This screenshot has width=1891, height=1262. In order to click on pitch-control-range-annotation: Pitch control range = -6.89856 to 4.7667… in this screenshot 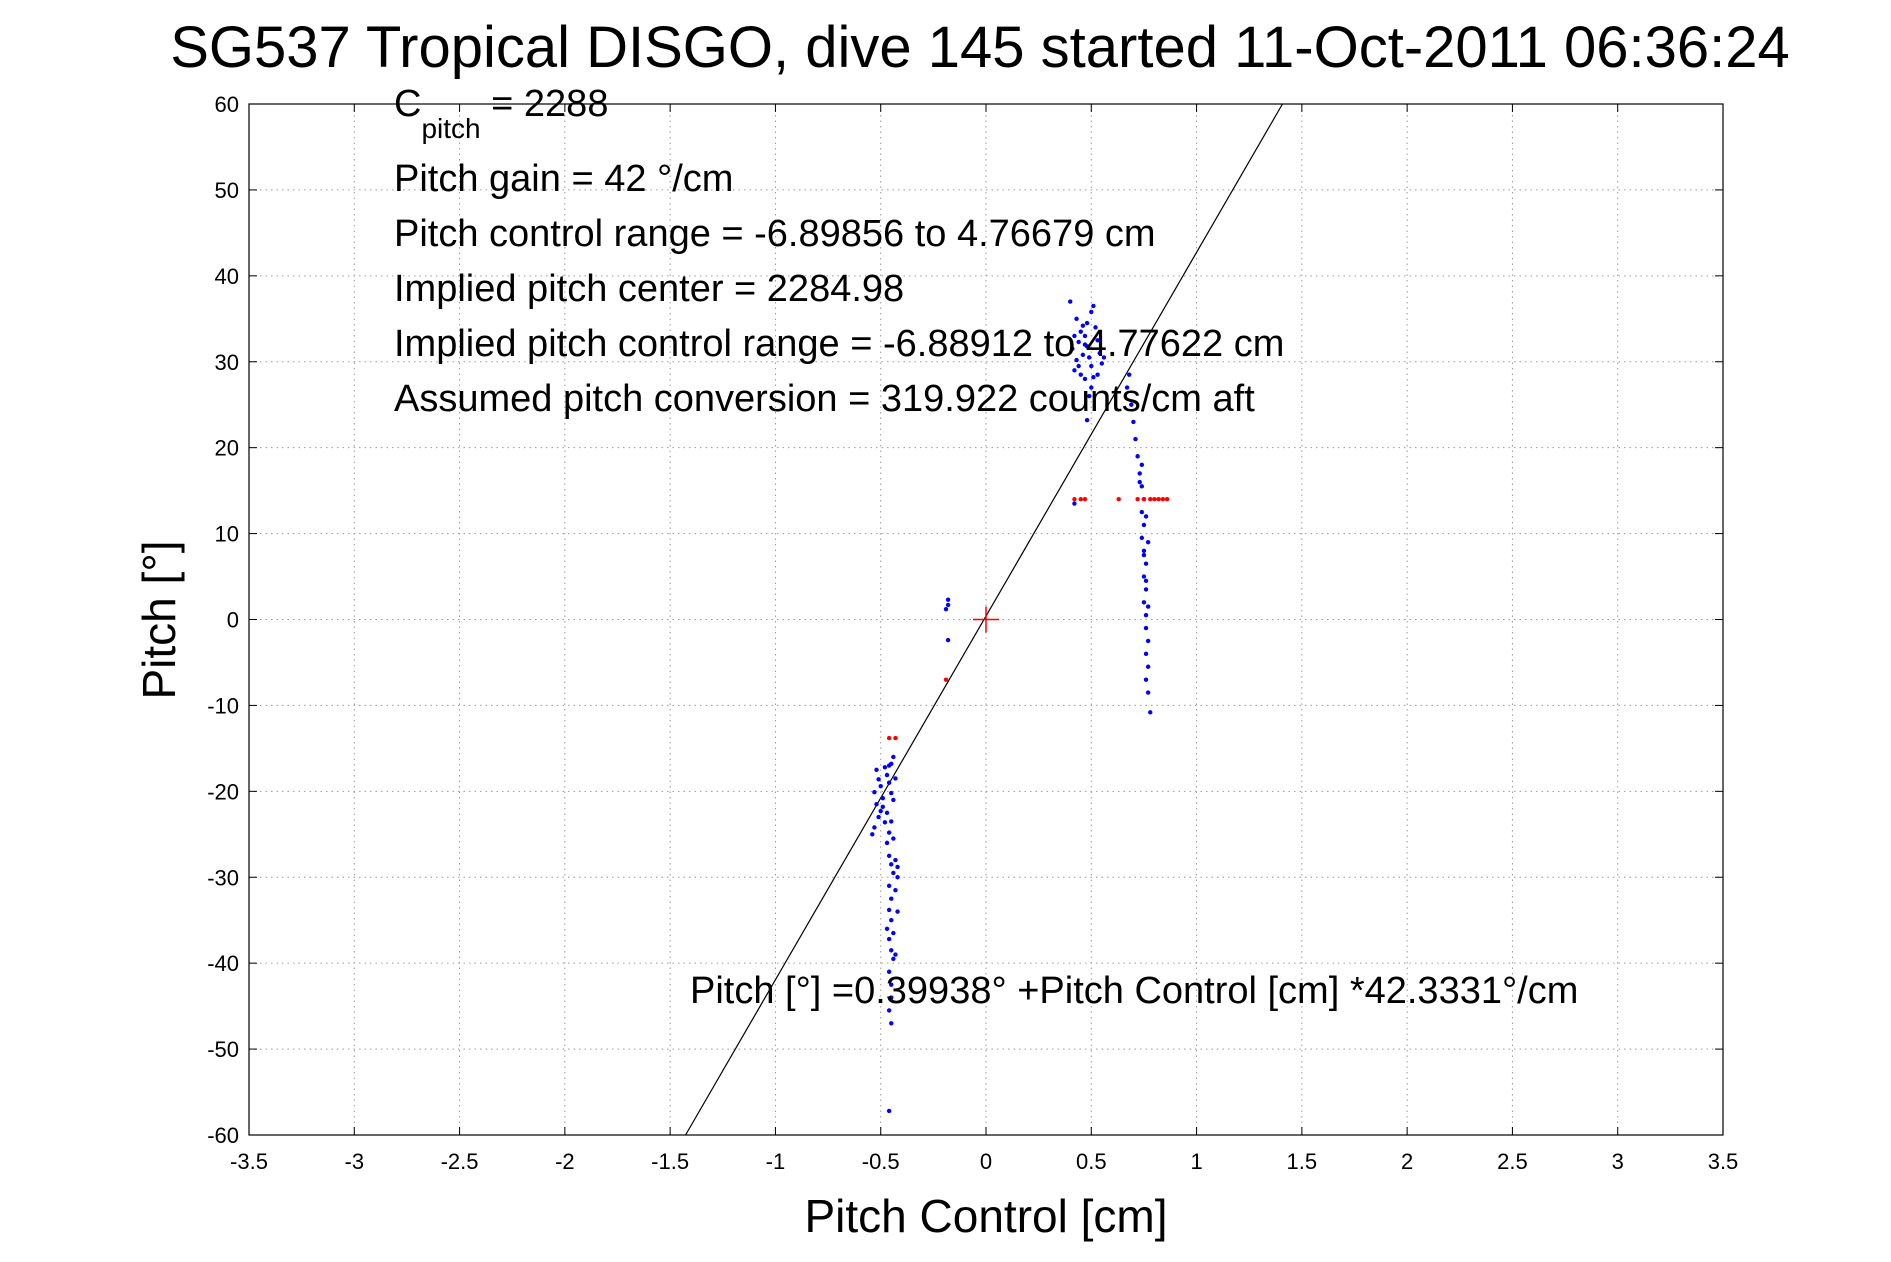, I will do `click(775, 234)`.